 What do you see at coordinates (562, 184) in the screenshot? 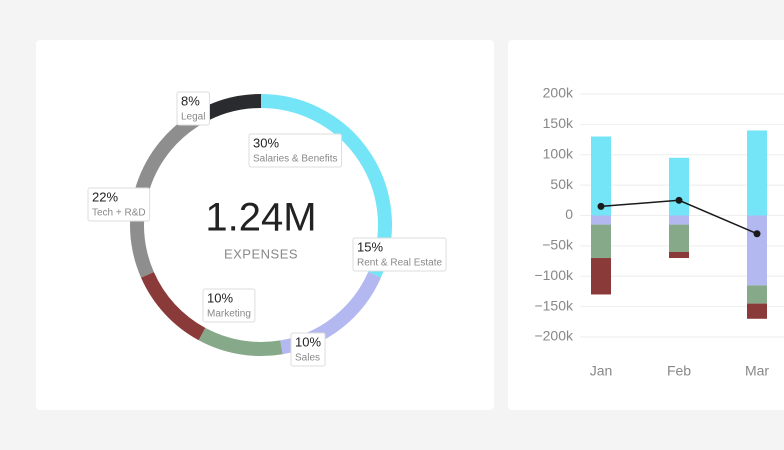
I see `y-tick-label: 50k` at bounding box center [562, 184].